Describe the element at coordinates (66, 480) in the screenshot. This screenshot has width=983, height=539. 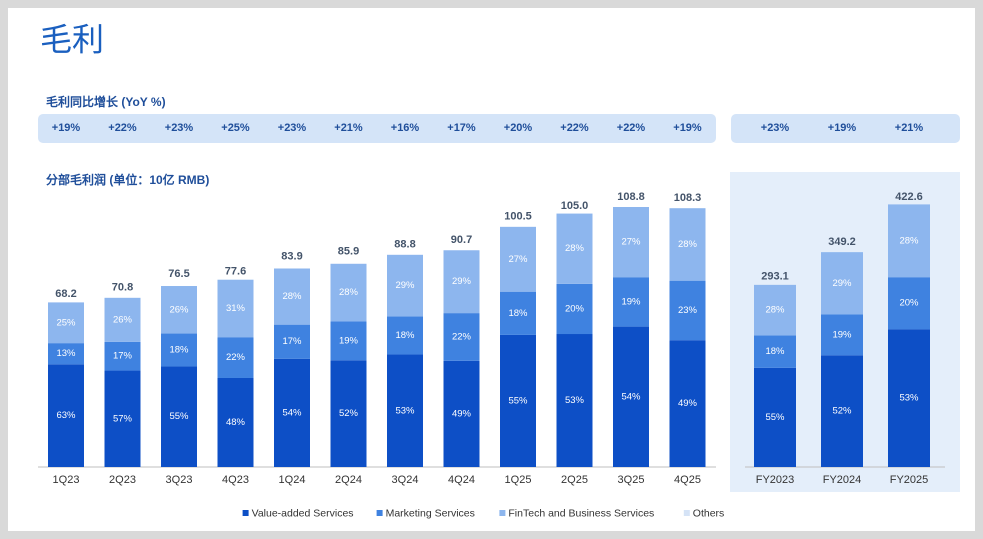
I see `x-tick-label: 1Q23` at that location.